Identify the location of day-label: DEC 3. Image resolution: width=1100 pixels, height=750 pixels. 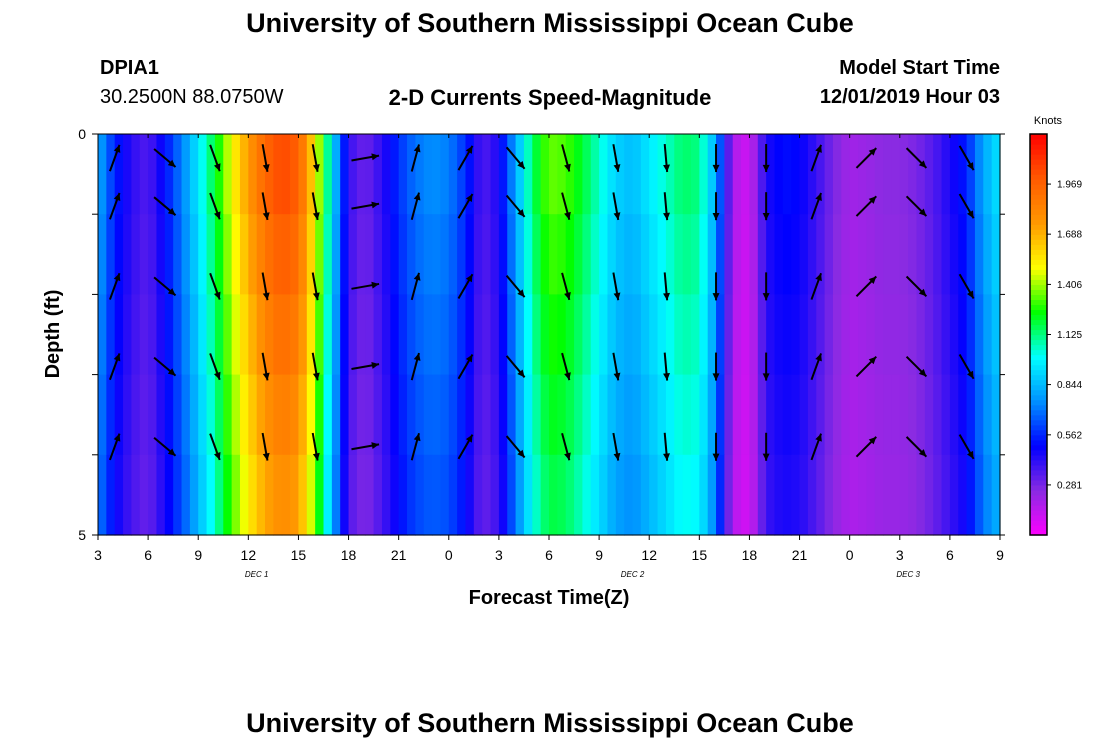
(908, 574).